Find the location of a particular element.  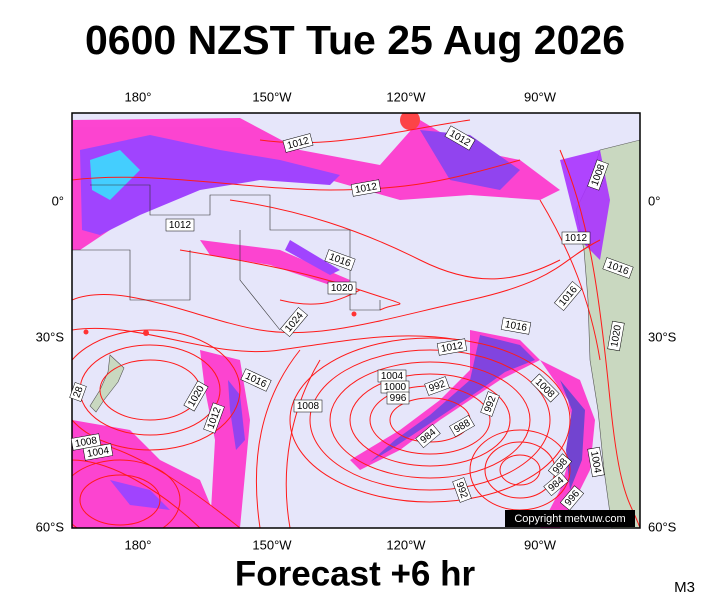

isobar-value: 996 is located at coordinates (398, 398).